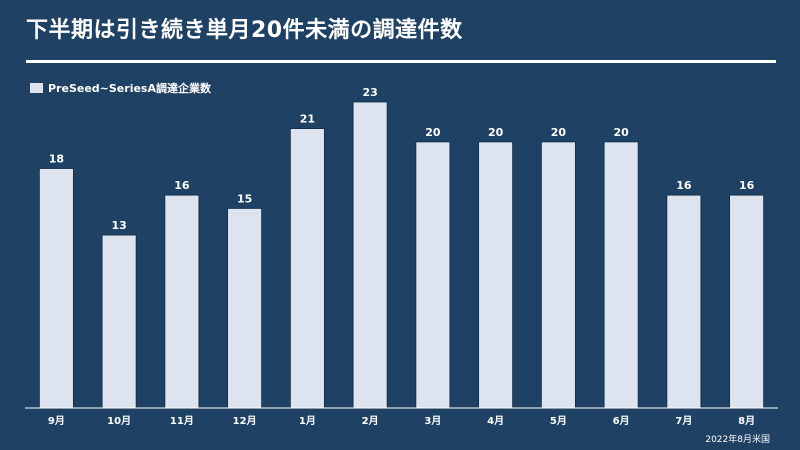  I want to click on x-tick-label: 11月, so click(182, 421).